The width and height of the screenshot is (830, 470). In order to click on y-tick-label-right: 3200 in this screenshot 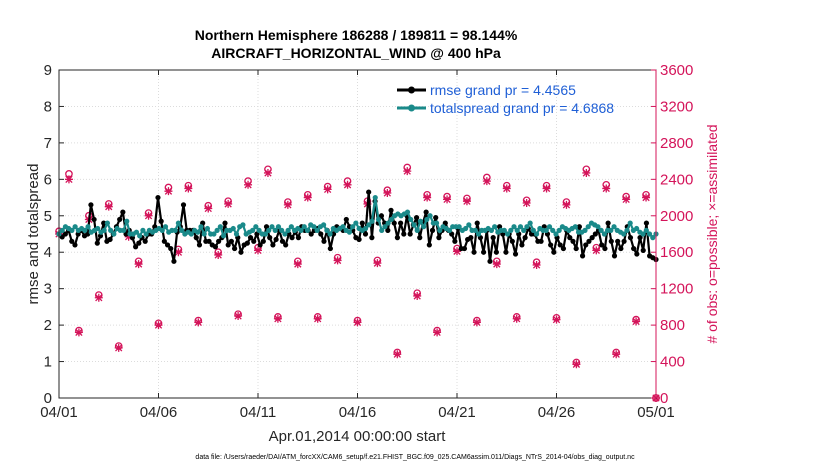, I will do `click(676, 106)`.